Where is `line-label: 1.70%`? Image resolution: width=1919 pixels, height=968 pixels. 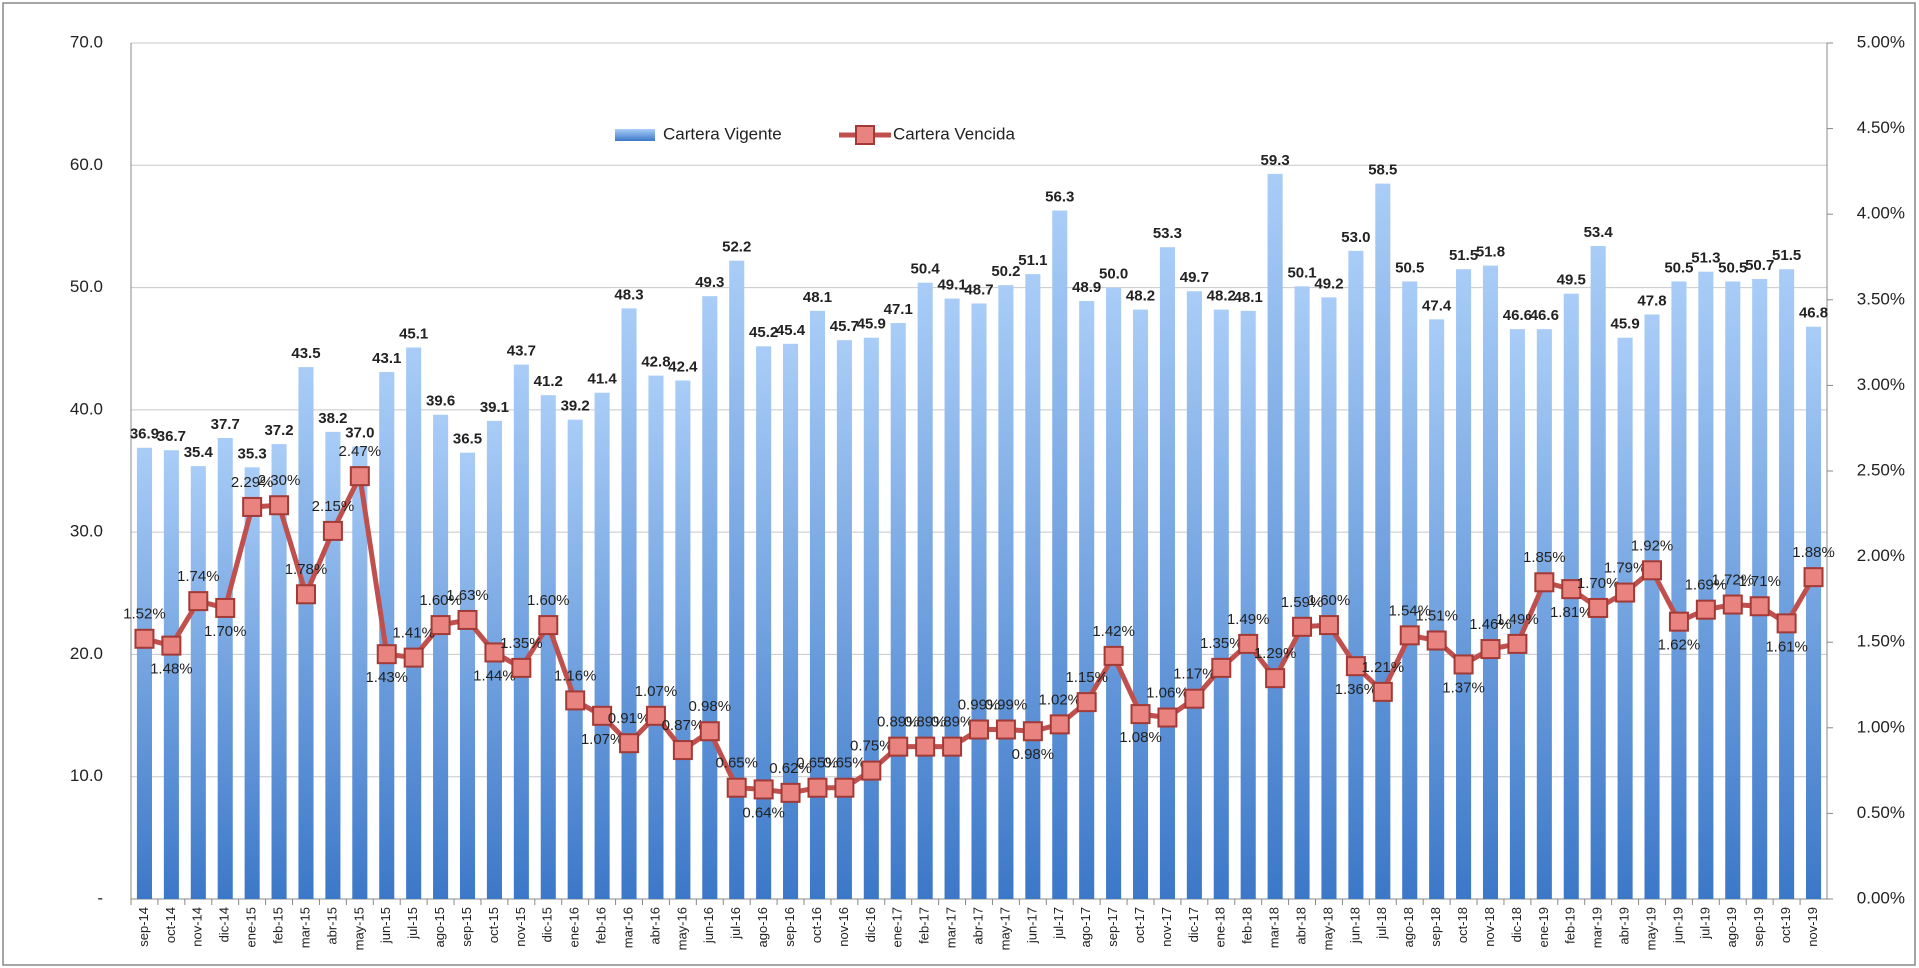 line-label: 1.70% is located at coordinates (225, 631).